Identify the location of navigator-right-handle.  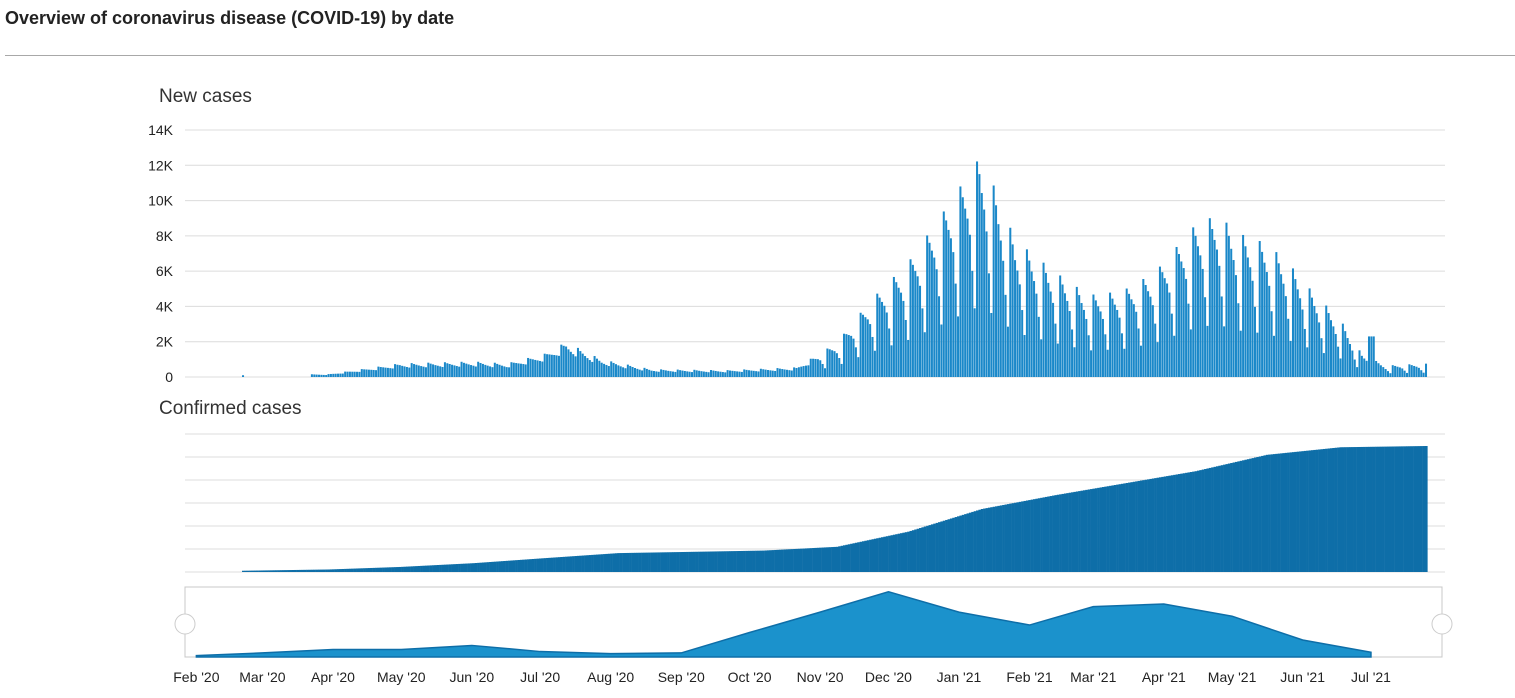
(1442, 624).